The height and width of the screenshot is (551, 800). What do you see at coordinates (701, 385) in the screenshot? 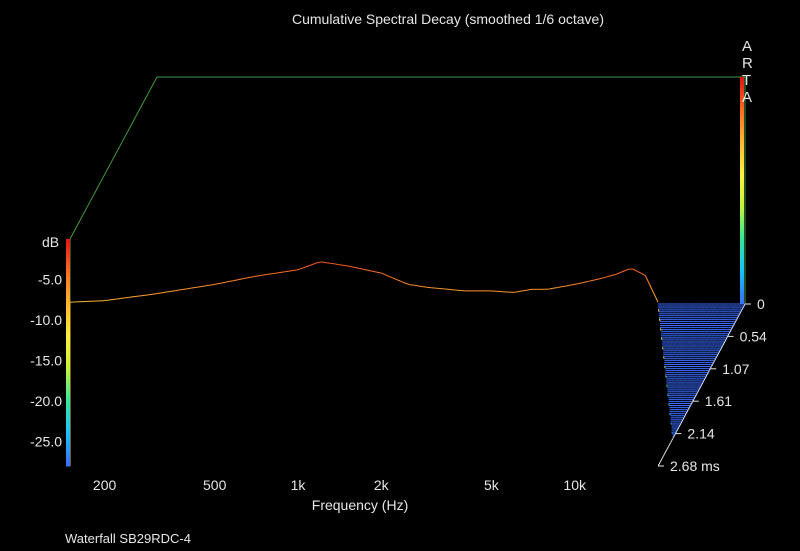
I see `time-axis-line` at bounding box center [701, 385].